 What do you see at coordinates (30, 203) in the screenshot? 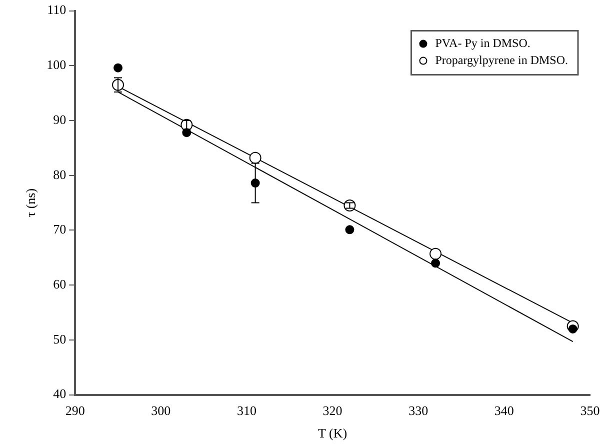
I see `y-axis-title: τ (ns)` at bounding box center [30, 203].